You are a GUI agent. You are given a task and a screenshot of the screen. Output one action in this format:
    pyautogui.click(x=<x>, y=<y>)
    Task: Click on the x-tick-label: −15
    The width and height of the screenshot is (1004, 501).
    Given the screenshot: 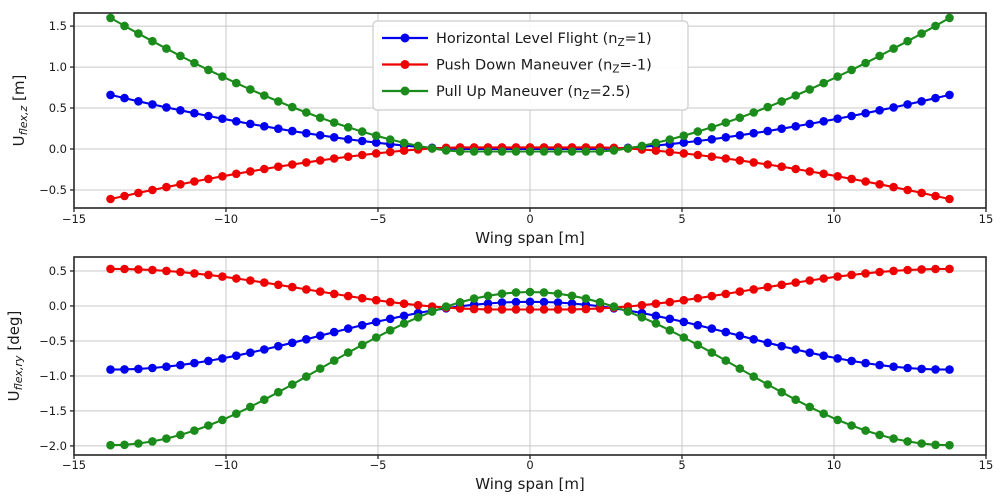 What is the action you would take?
    pyautogui.click(x=74, y=465)
    